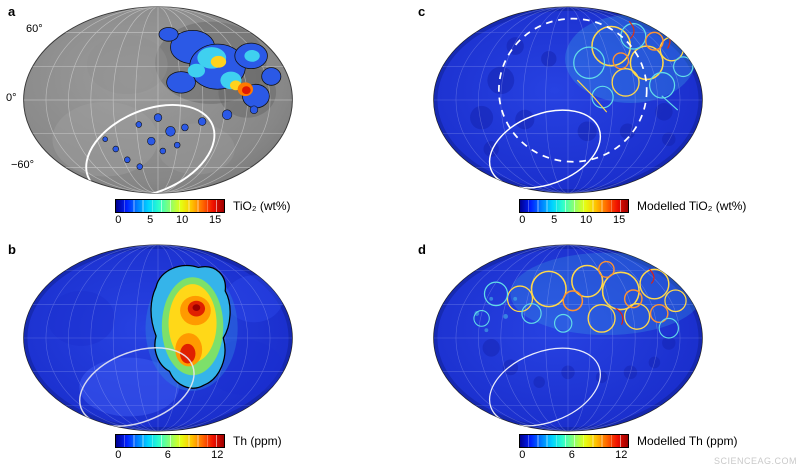 The image size is (800, 473). What do you see at coordinates (422, 249) in the screenshot?
I see `panel-label-d: d` at bounding box center [422, 249].